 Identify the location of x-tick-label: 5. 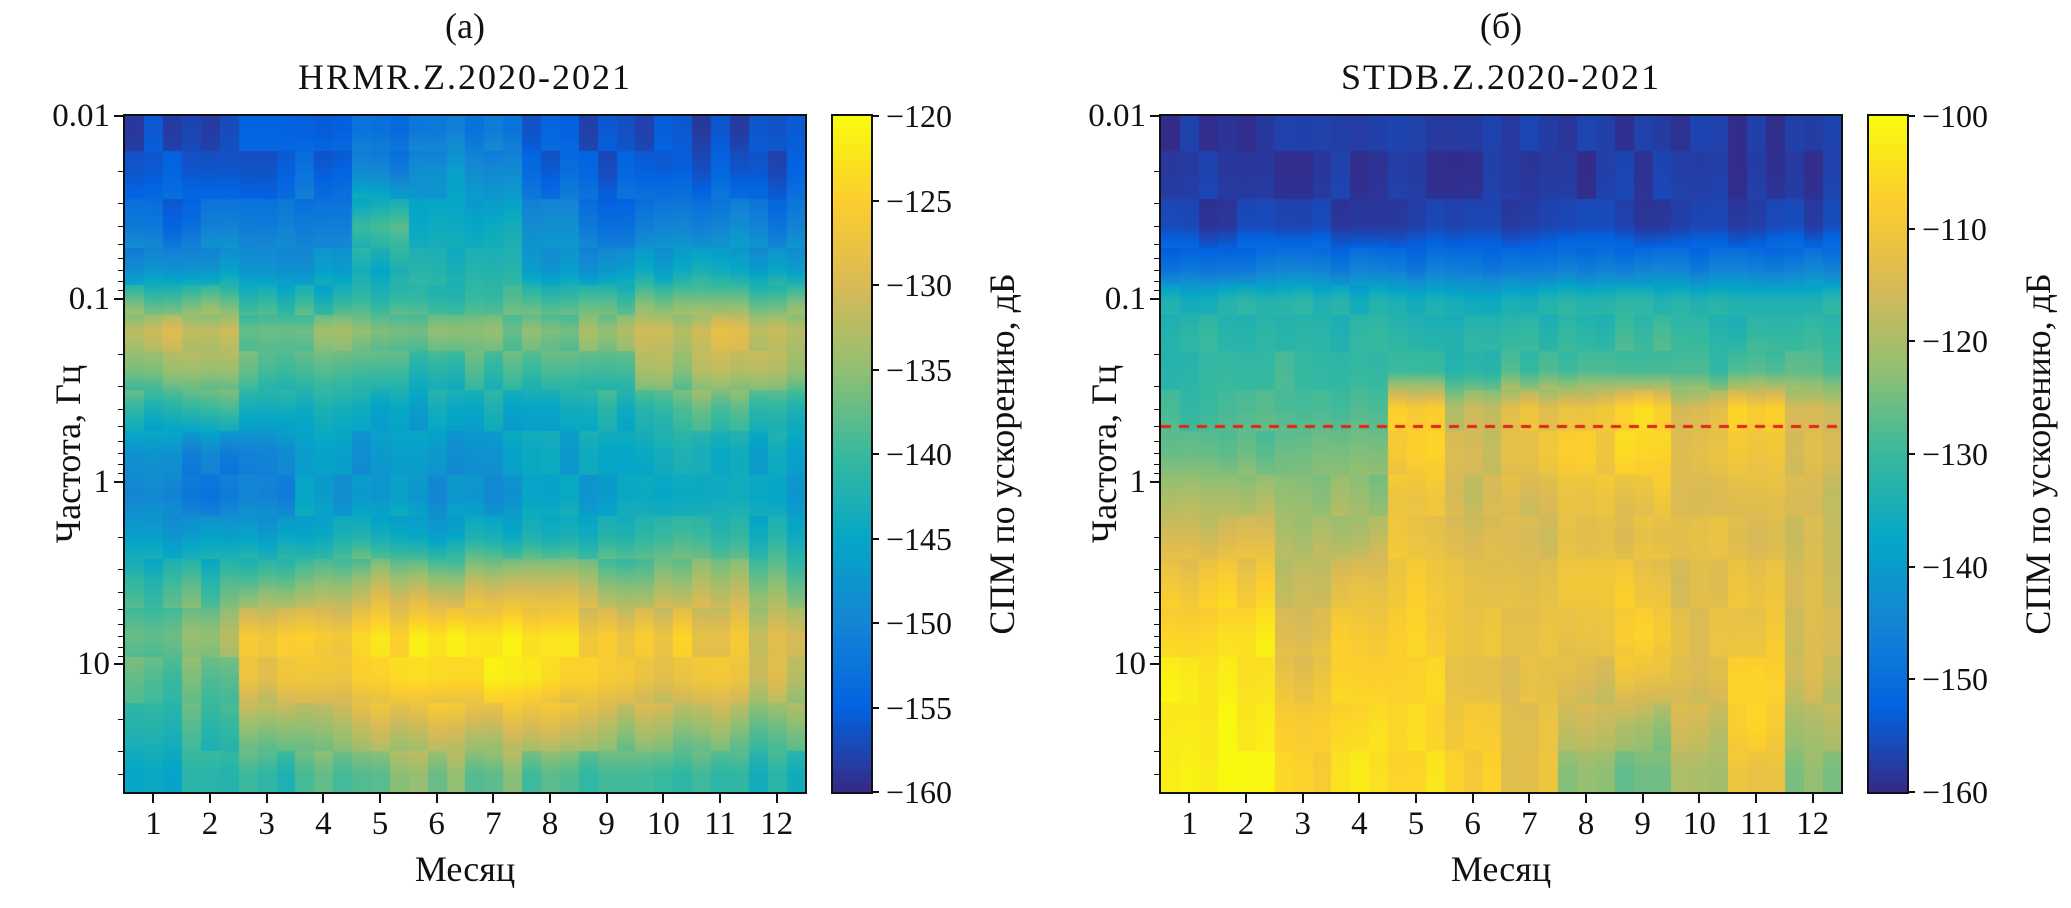
(1416, 824).